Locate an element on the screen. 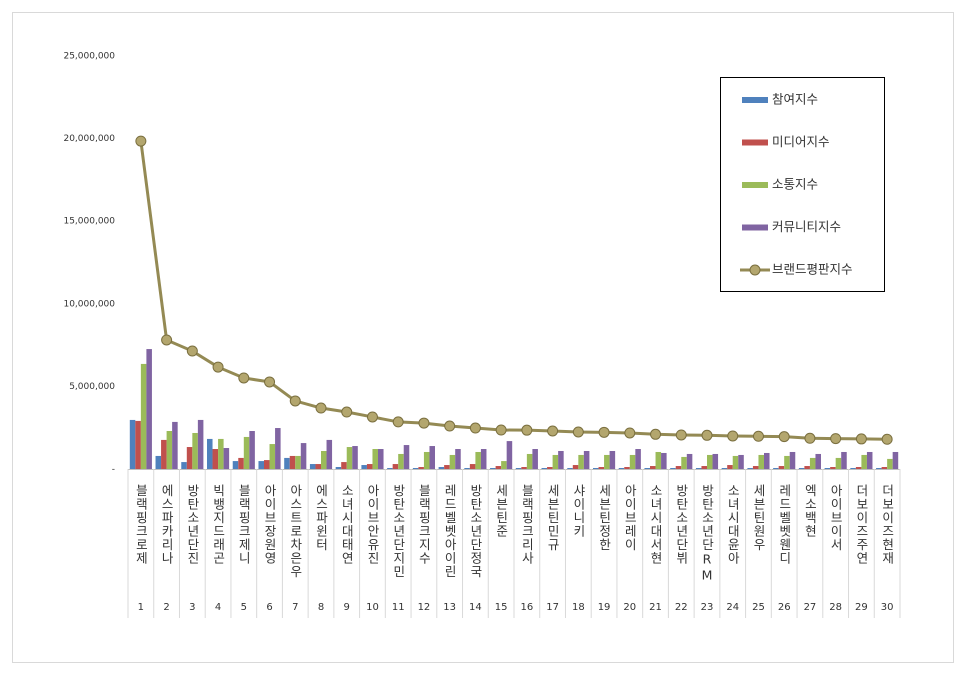 Image resolution: width=966 pixels, height=678 pixels. x-tick-label: 소녀시대서현 is located at coordinates (655, 524).